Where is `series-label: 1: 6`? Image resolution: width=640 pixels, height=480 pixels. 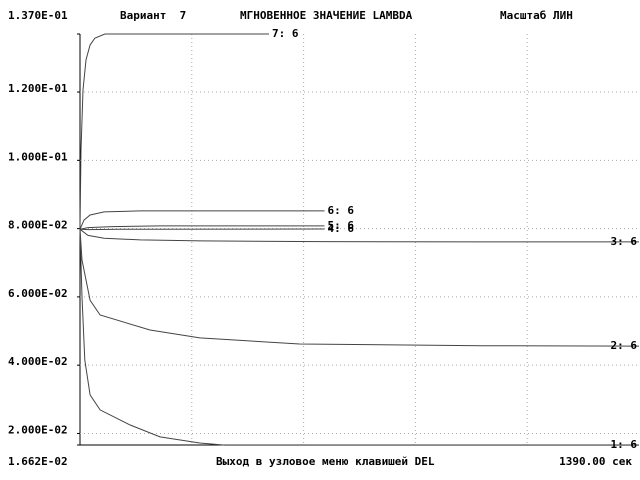
series-label: 1: 6 is located at coordinates (624, 444).